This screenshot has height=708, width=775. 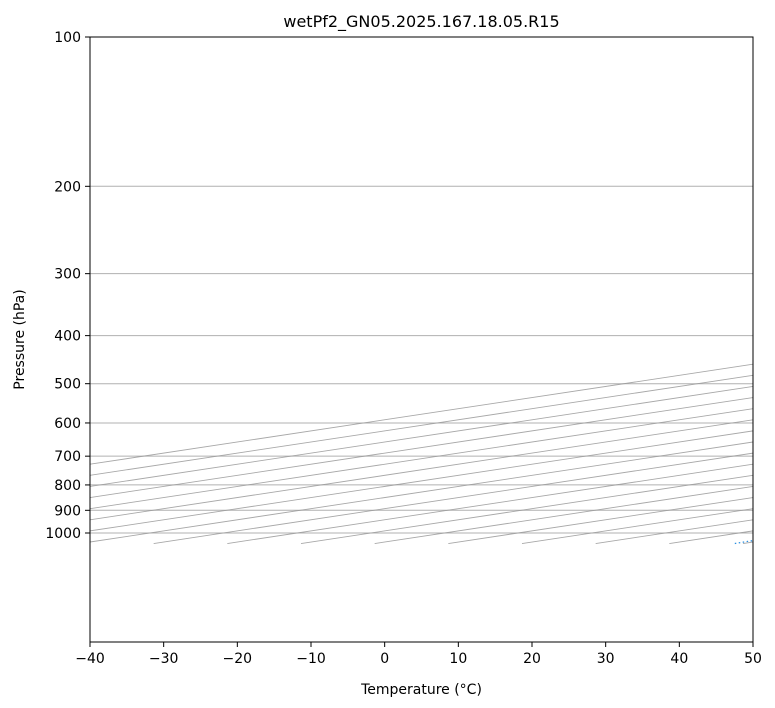 What do you see at coordinates (753, 659) in the screenshot?
I see `x-tick-label: 50` at bounding box center [753, 659].